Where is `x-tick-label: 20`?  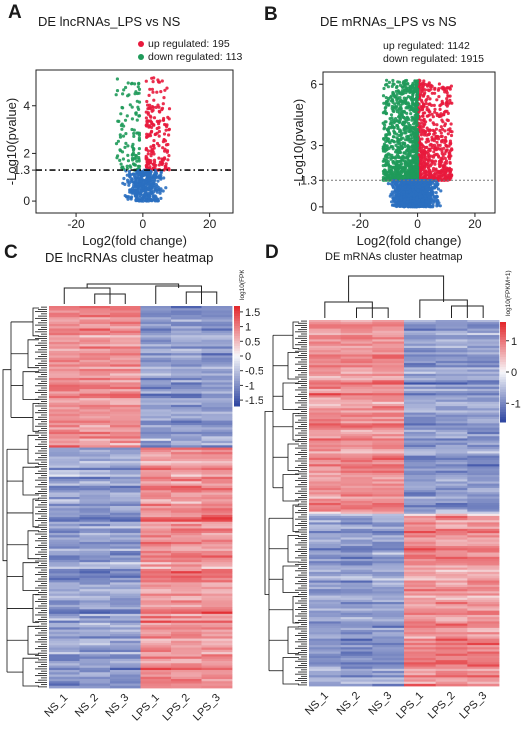
x-tick-label: 20 is located at coordinates (475, 224).